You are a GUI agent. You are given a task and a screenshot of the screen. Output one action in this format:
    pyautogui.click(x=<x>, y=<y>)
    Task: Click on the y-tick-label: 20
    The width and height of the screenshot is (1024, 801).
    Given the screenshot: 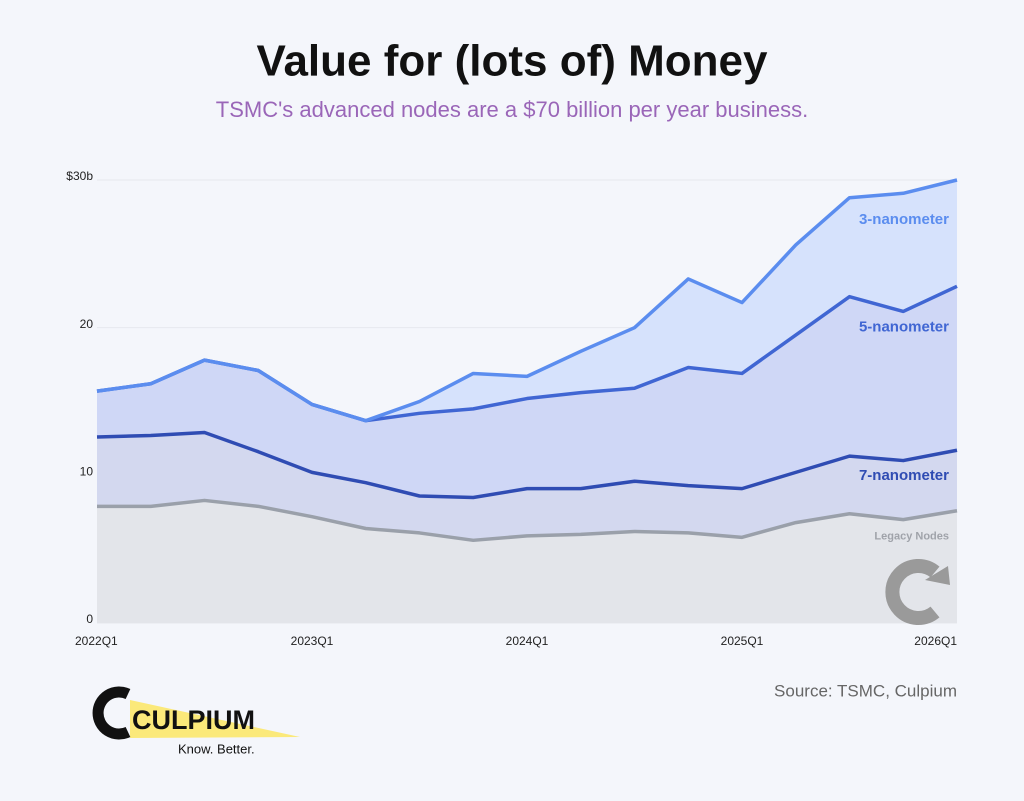 What is the action you would take?
    pyautogui.click(x=87, y=324)
    